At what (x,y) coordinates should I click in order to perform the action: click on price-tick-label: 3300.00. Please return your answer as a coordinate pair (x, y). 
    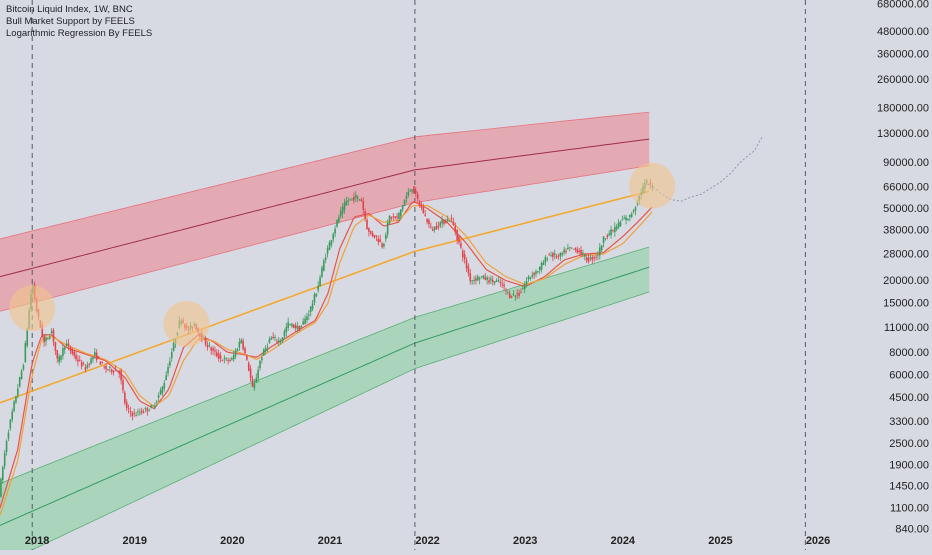
    Looking at the image, I should click on (909, 422).